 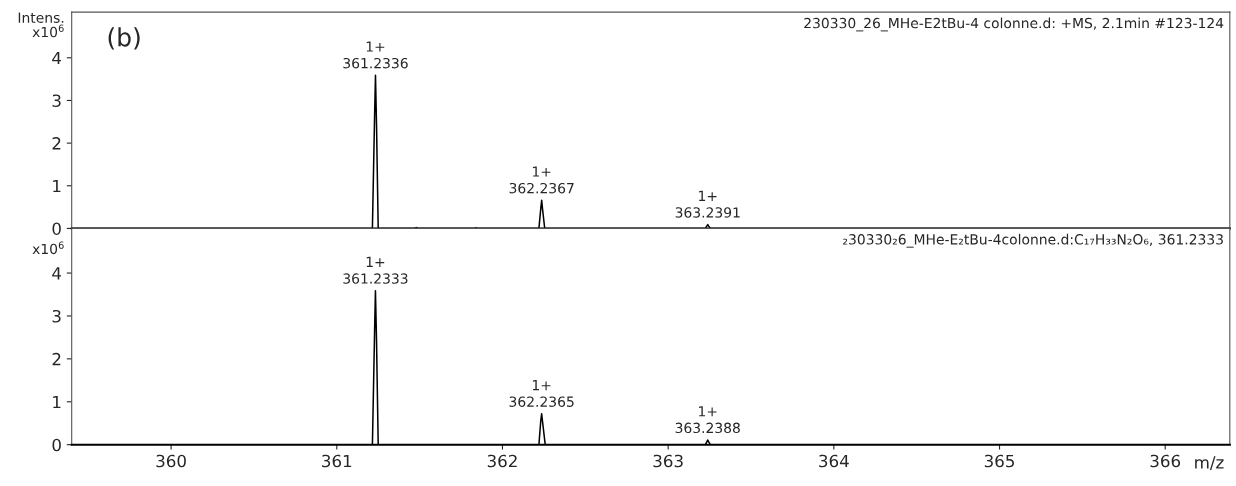 I want to click on annotation: 1+ 362.2365, so click(x=541, y=393).